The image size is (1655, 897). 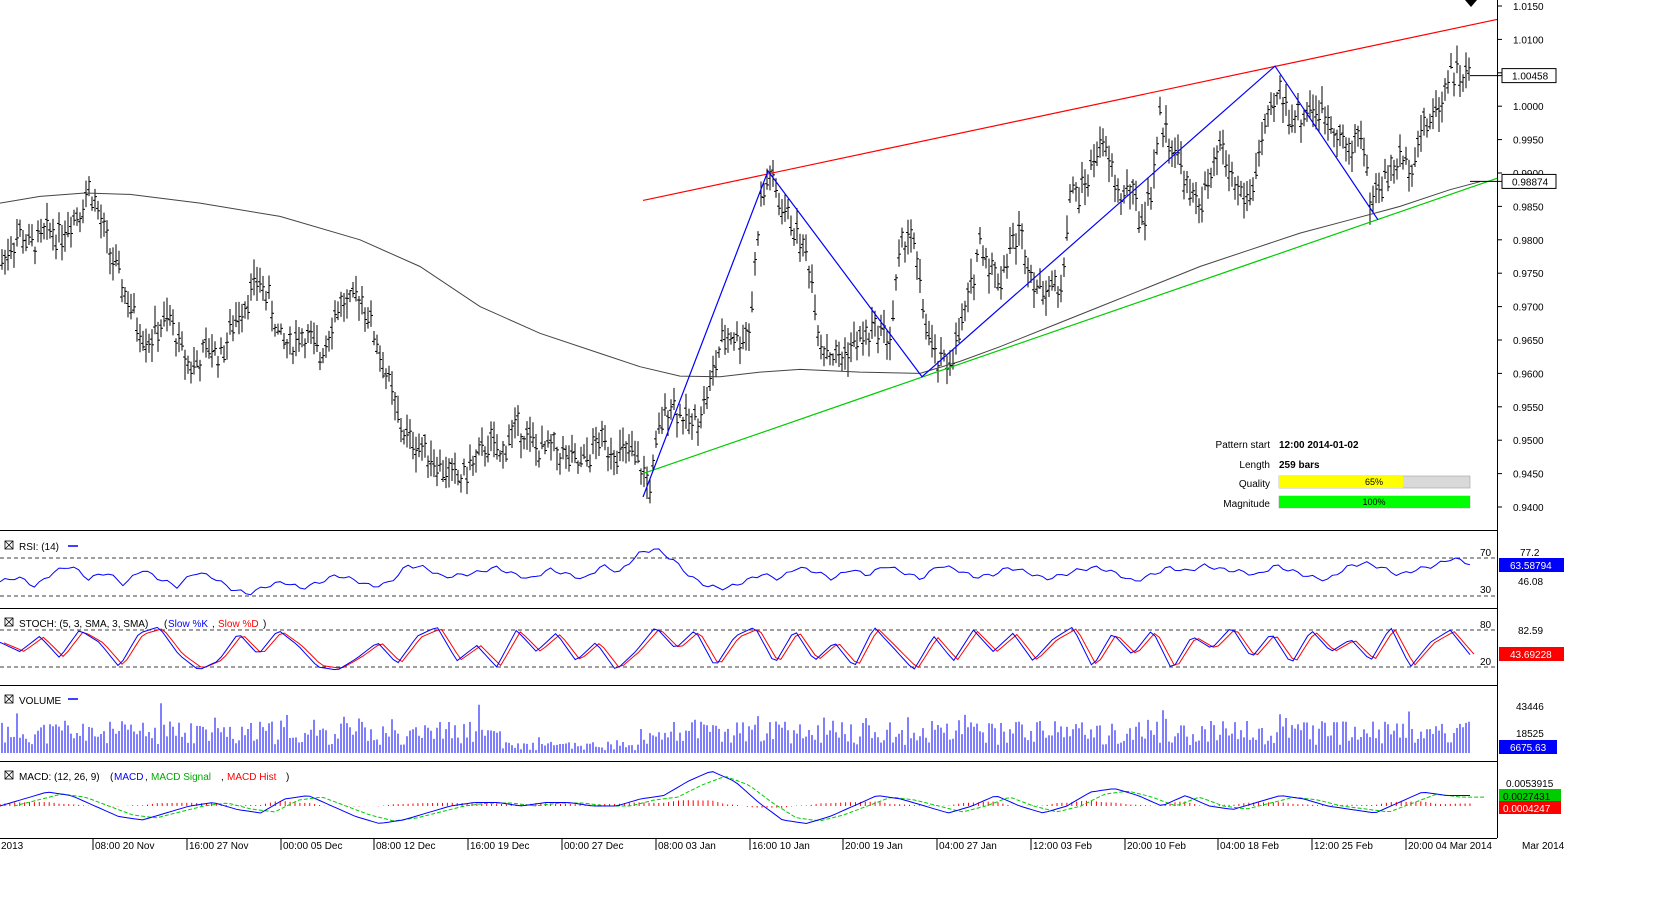 I want to click on macd-title: MACD: (12, 26, 9), so click(x=59, y=777).